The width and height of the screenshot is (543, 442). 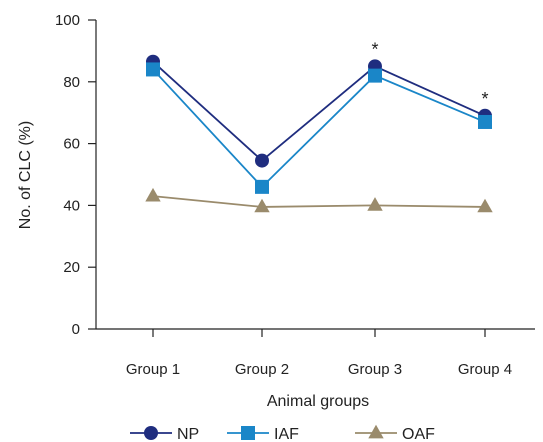 I want to click on legend: NP IAF OAF, so click(x=282, y=433).